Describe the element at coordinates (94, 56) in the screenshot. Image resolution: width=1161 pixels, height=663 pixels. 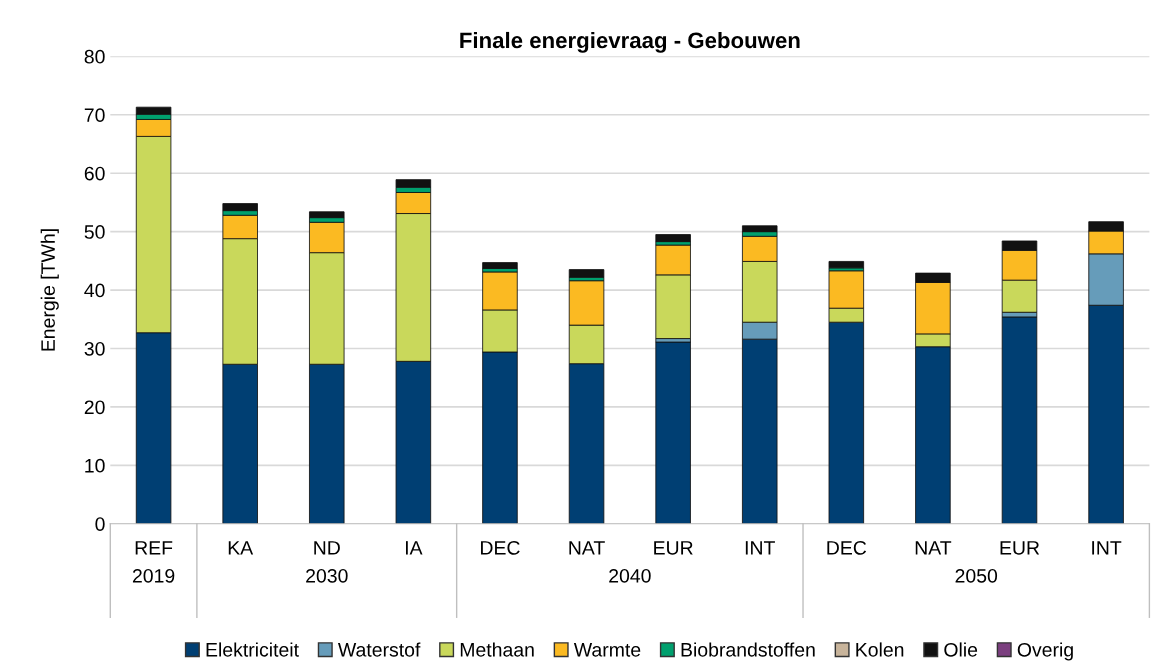
I see `y-tick-label: 80` at that location.